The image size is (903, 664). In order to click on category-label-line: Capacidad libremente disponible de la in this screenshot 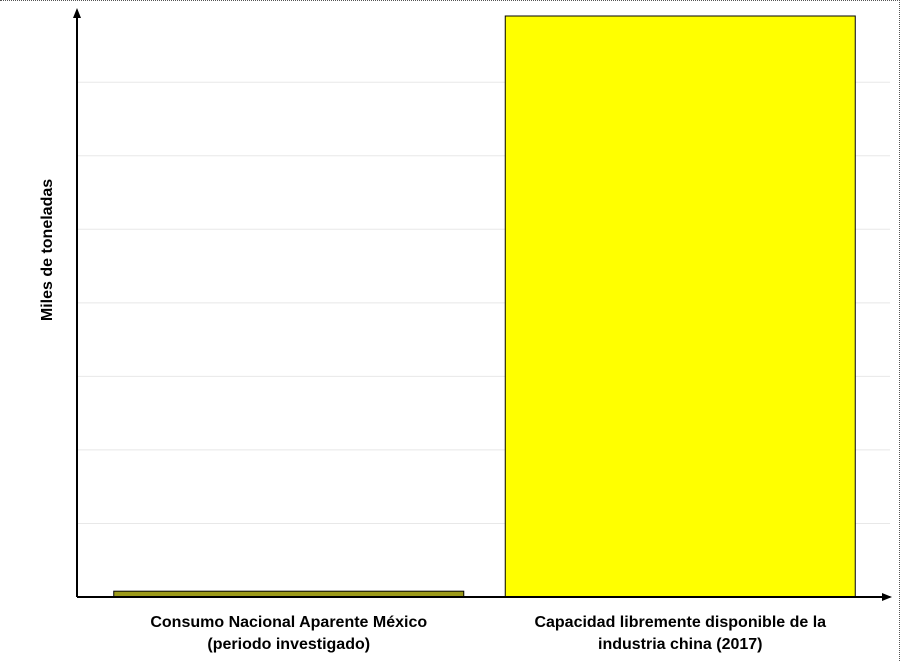, I will do `click(680, 622)`.